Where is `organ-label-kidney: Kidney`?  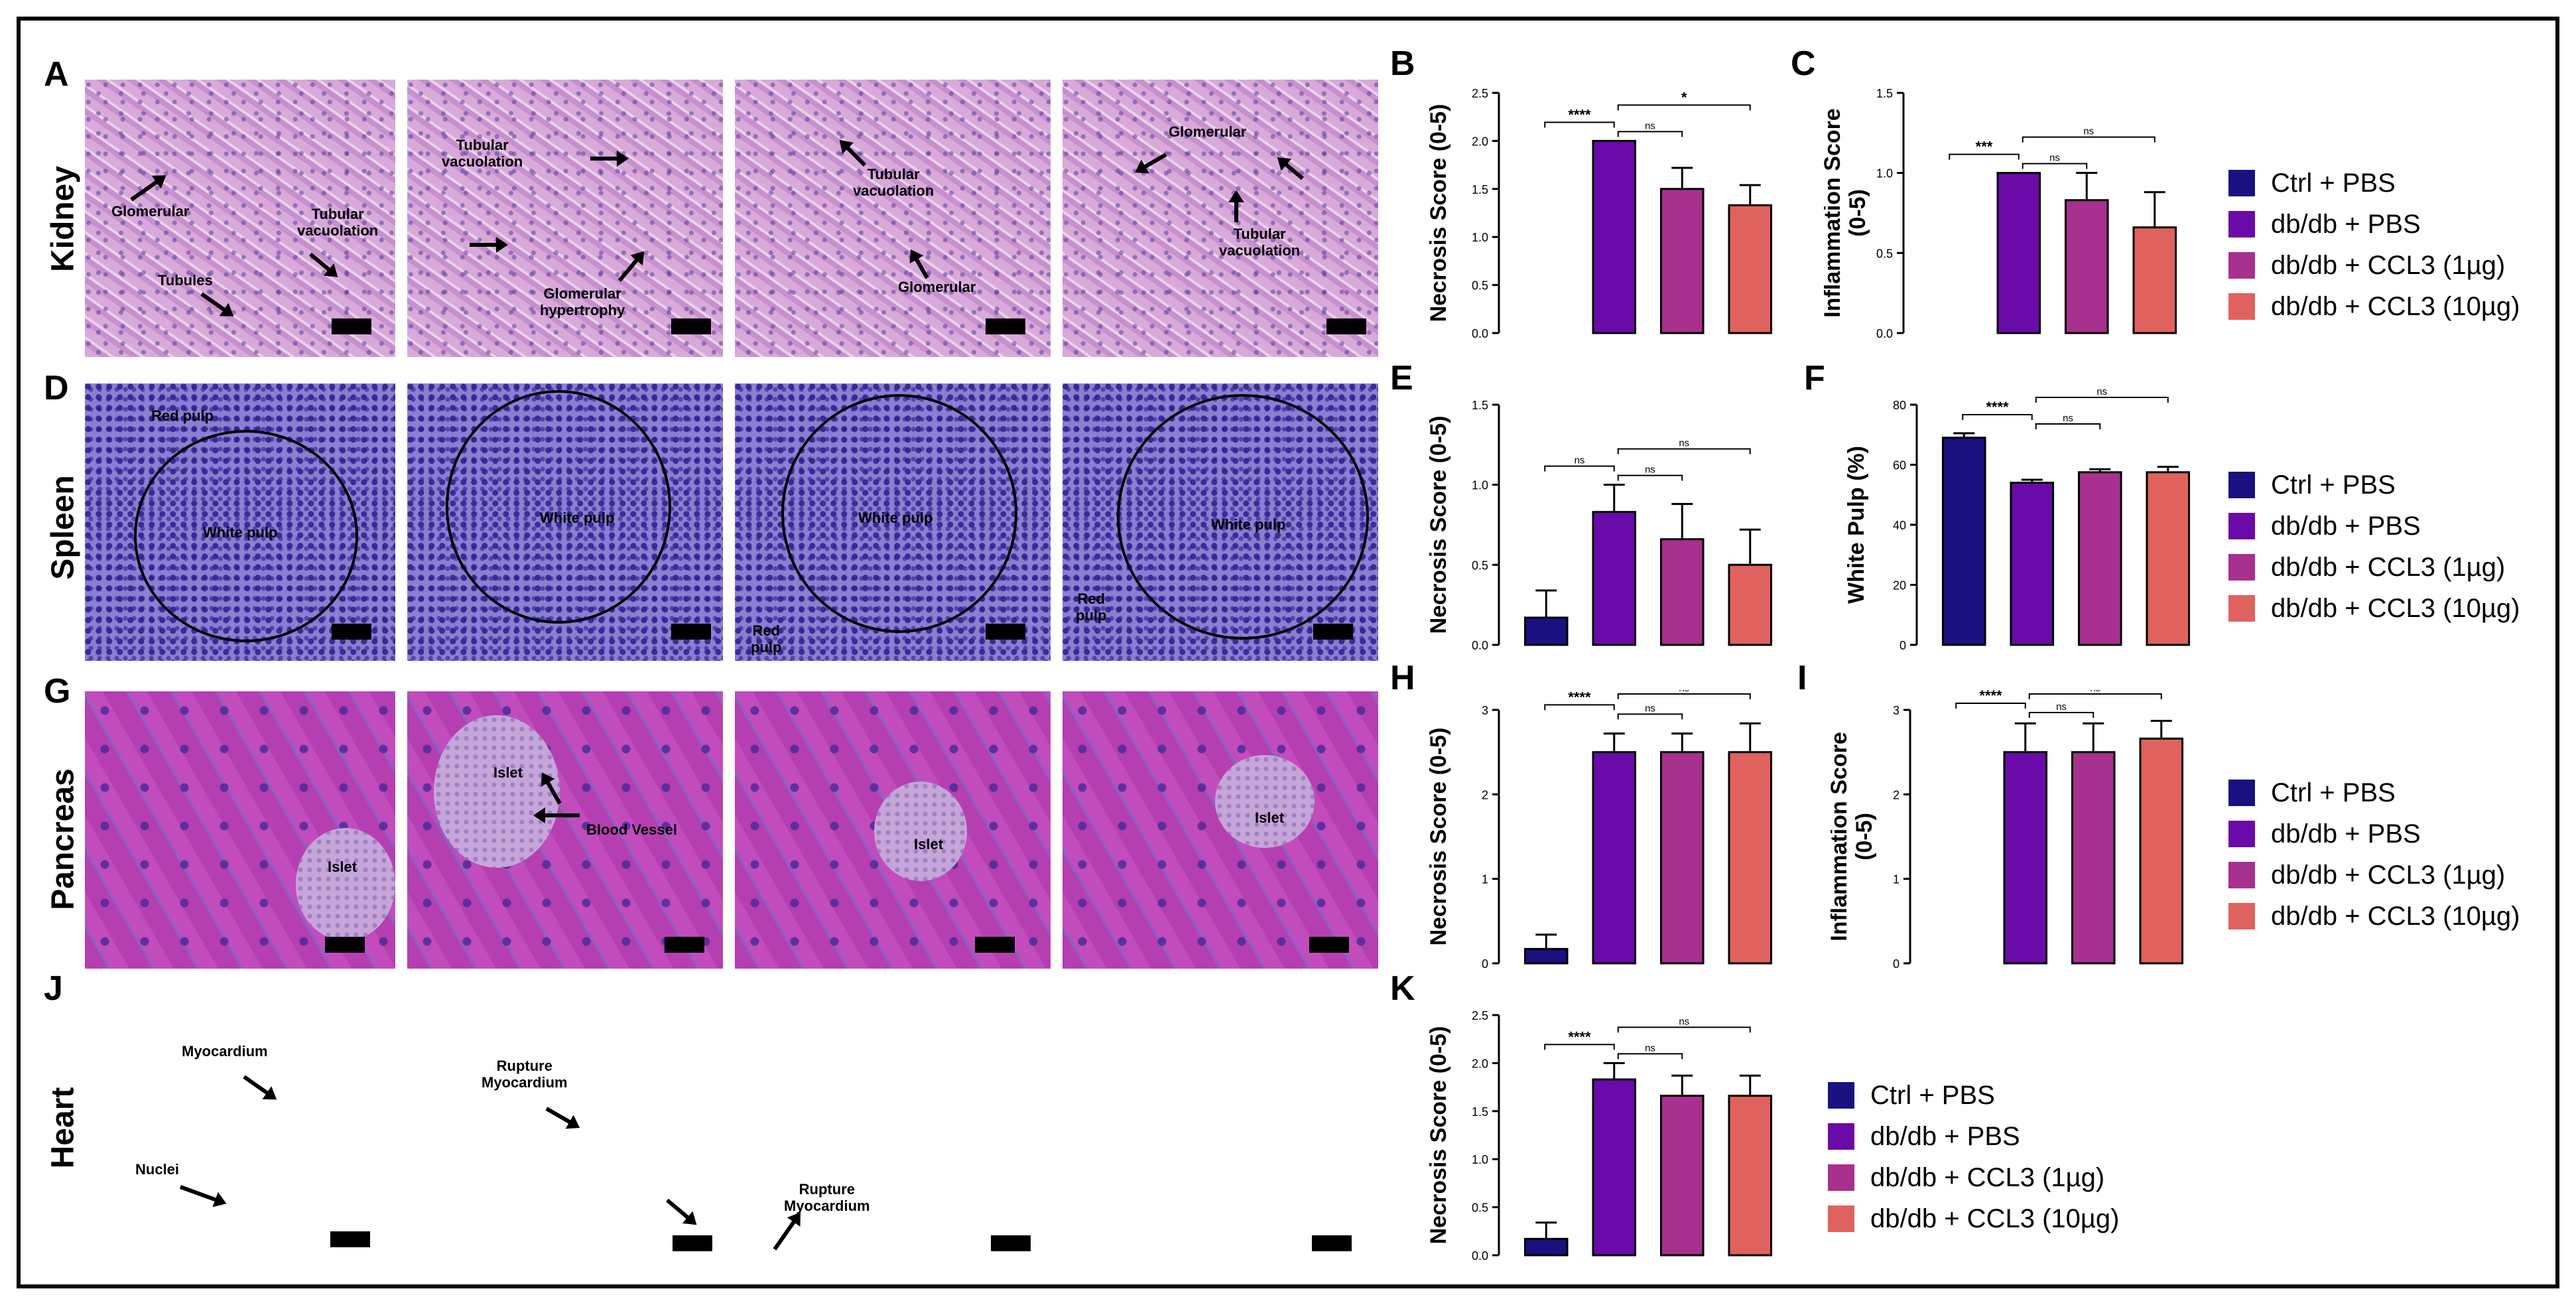
organ-label-kidney: Kidney is located at coordinates (63, 219).